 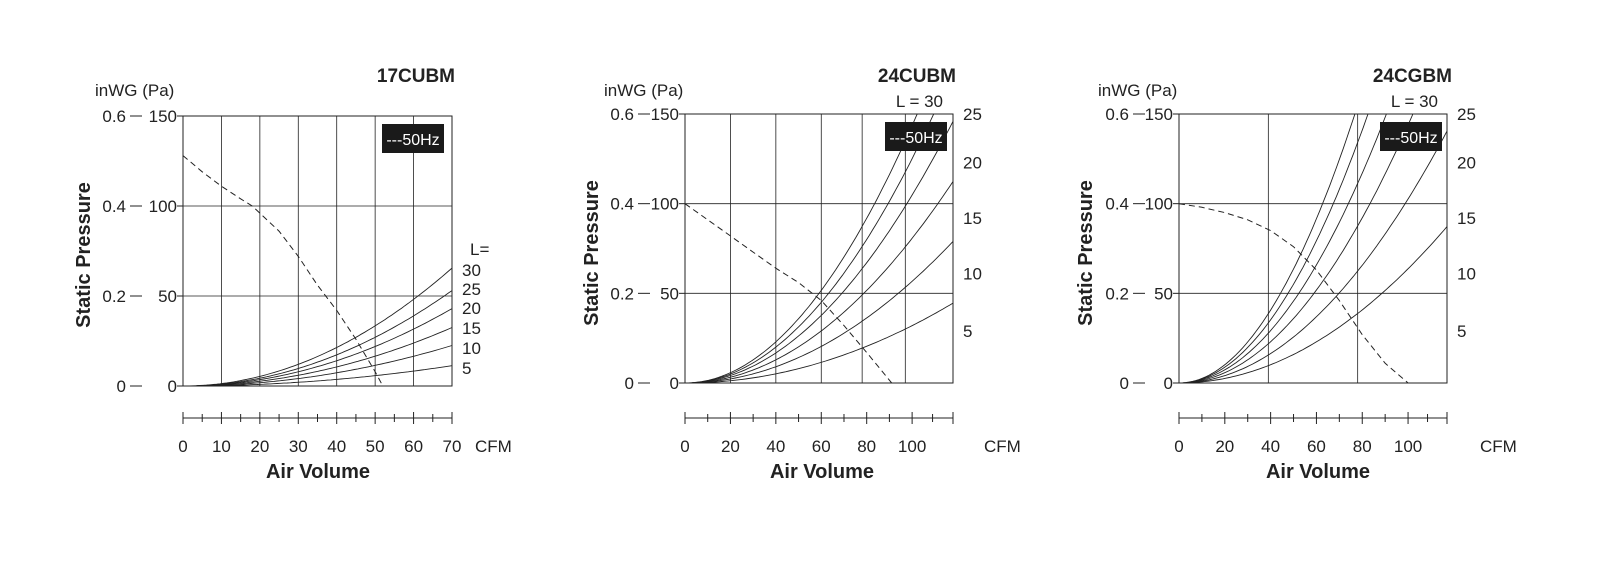 What do you see at coordinates (665, 114) in the screenshot?
I see `y-tick-label-pa: 150` at bounding box center [665, 114].